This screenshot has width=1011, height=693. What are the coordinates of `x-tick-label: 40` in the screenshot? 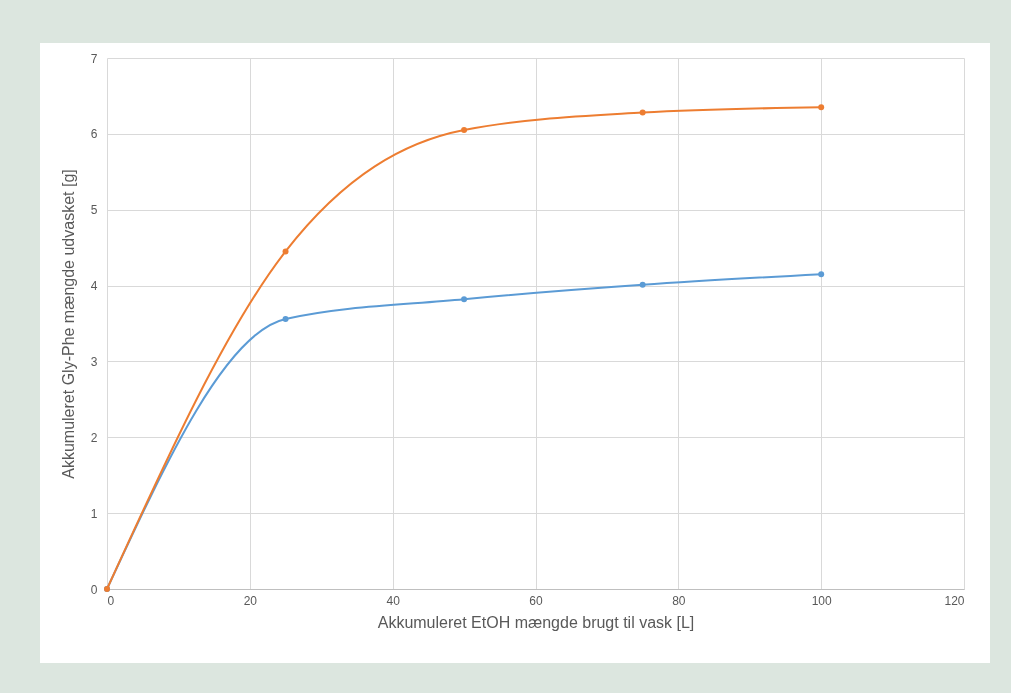 It's located at (393, 600).